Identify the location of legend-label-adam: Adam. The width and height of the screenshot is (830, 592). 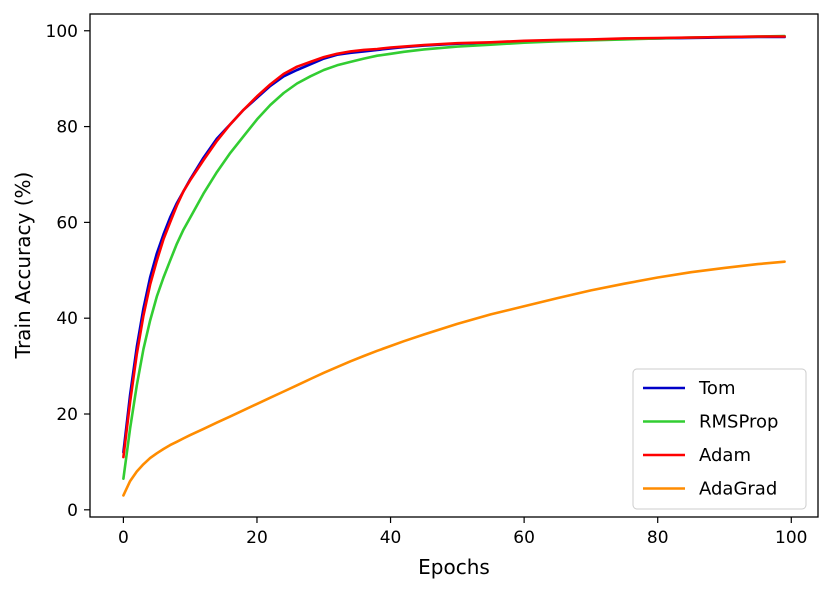
(725, 455).